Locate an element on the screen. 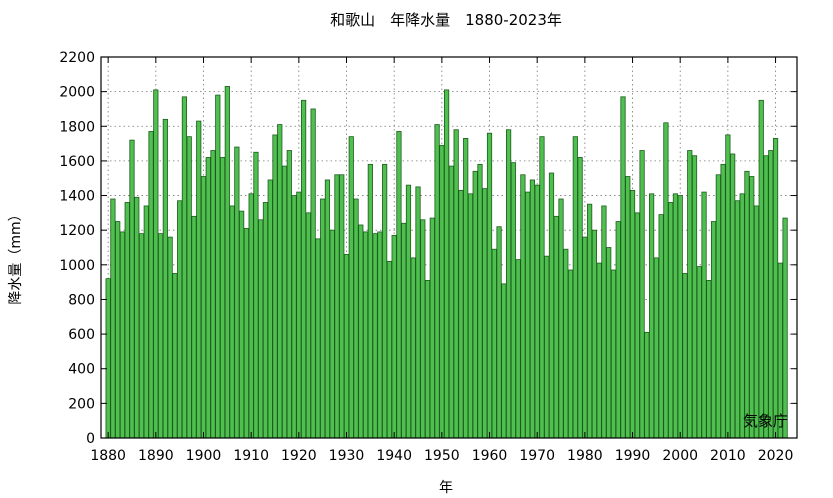 The image size is (833, 498). bar-1909 is located at coordinates (246, 333).